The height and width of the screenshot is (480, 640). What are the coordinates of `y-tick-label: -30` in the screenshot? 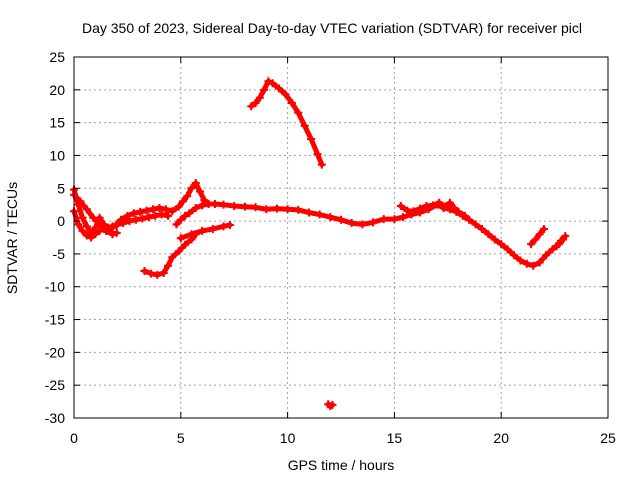 It's located at (55, 418).